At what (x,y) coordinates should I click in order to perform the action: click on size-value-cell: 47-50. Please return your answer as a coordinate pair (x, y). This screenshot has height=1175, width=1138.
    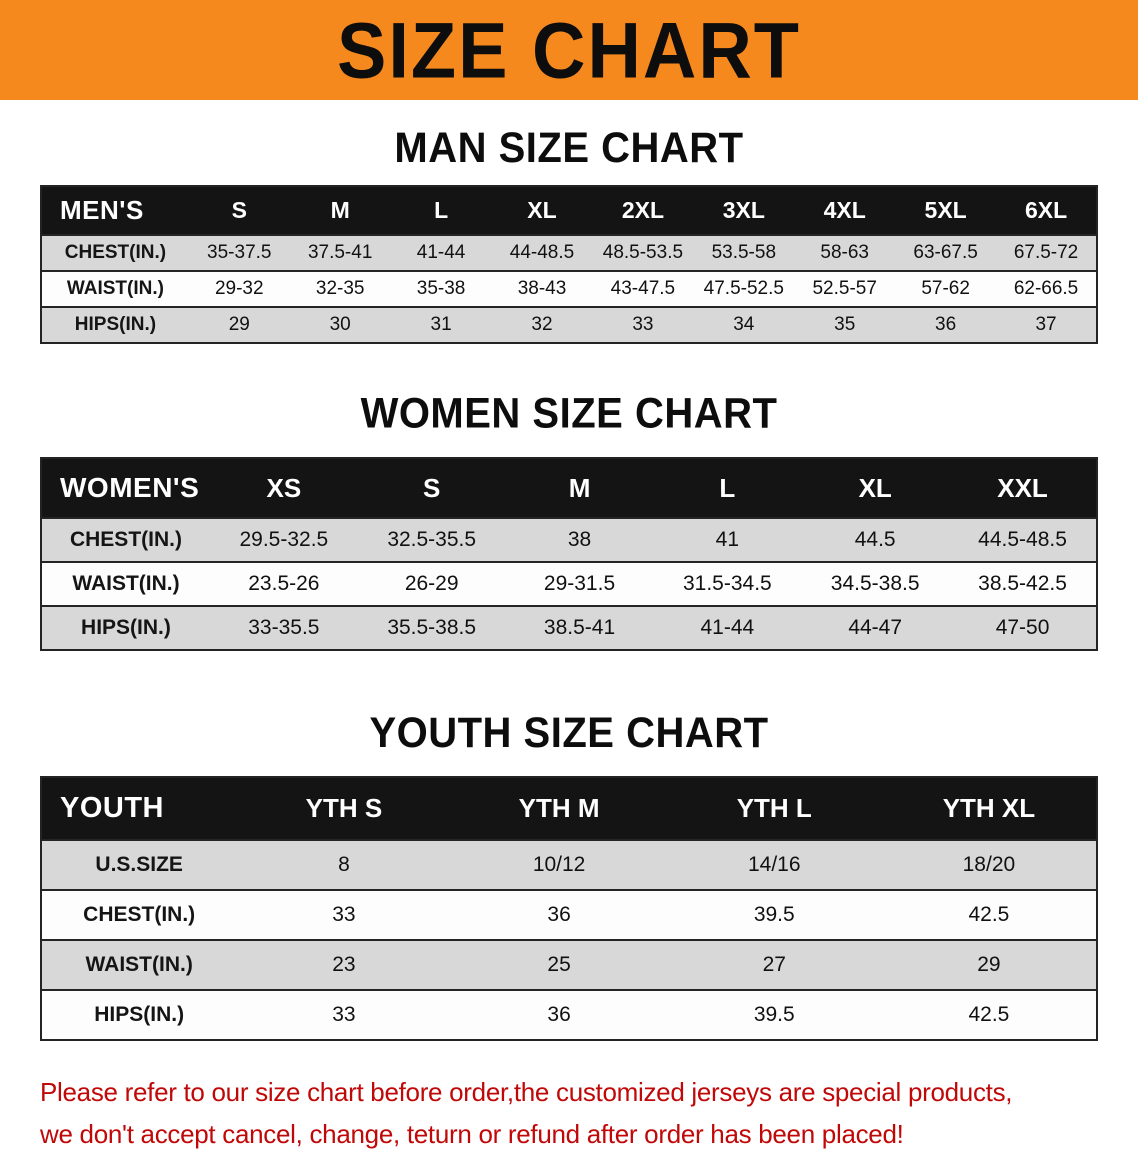
    Looking at the image, I should click on (1022, 627).